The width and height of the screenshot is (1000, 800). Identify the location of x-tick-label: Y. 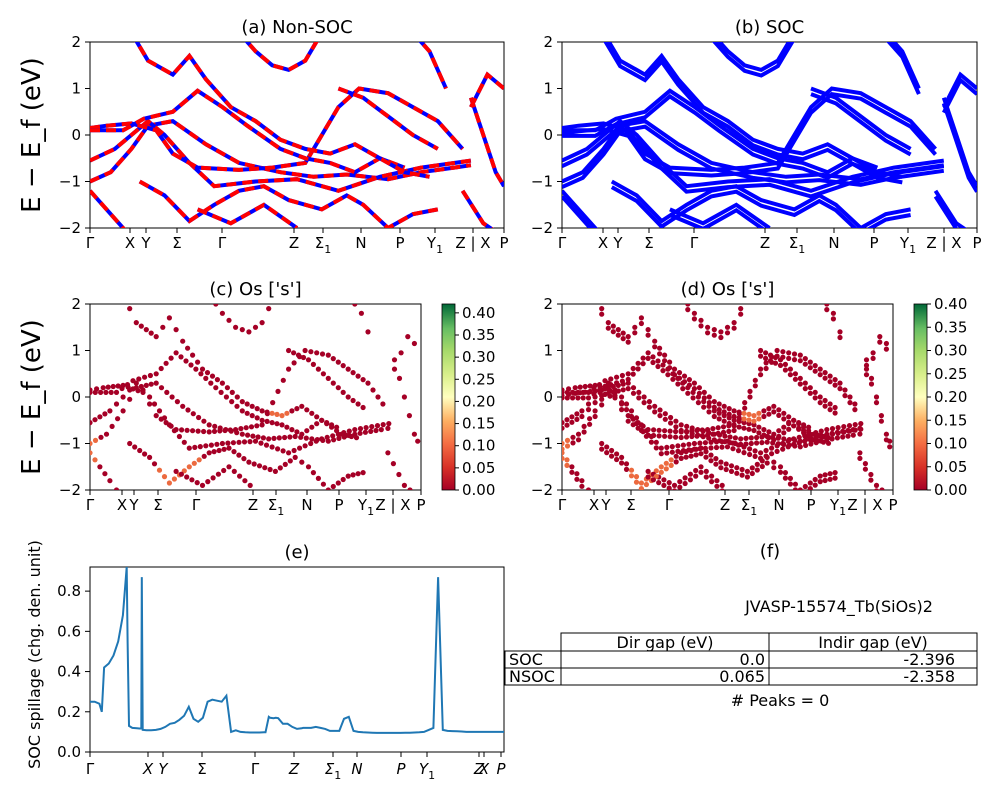
(133, 505).